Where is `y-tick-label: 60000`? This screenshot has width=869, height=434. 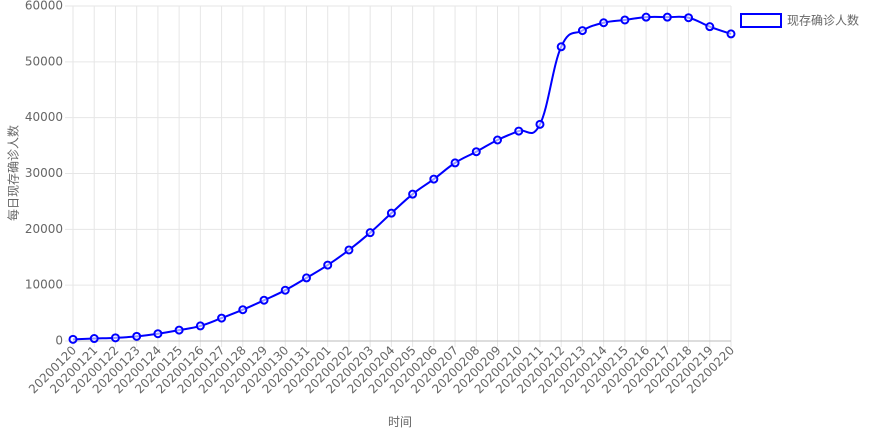 y-tick-label: 60000 is located at coordinates (44, 6).